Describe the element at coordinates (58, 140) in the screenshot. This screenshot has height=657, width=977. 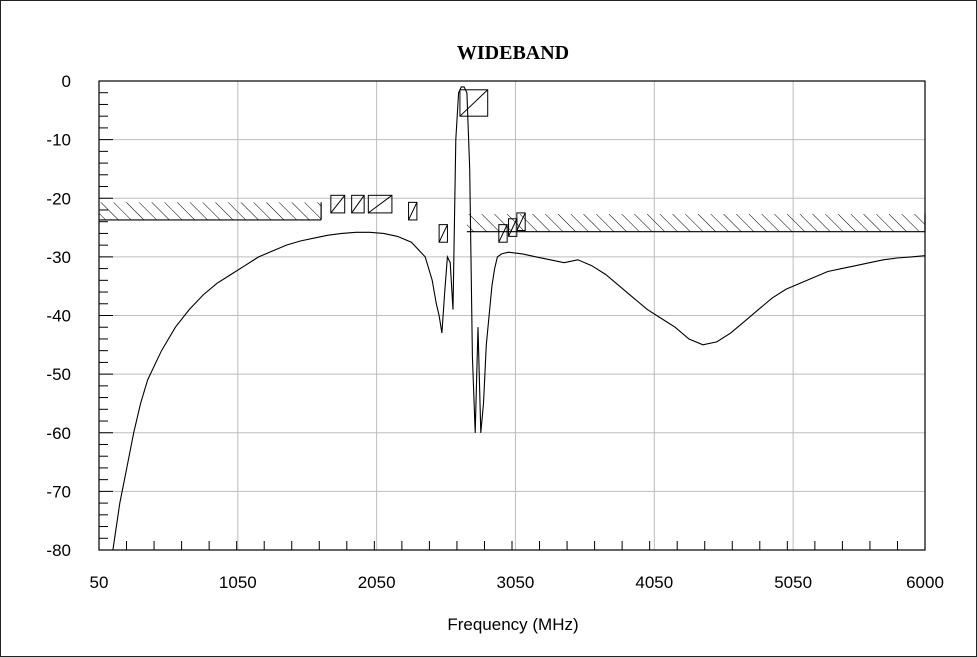
I see `y-tick-label: -10` at that location.